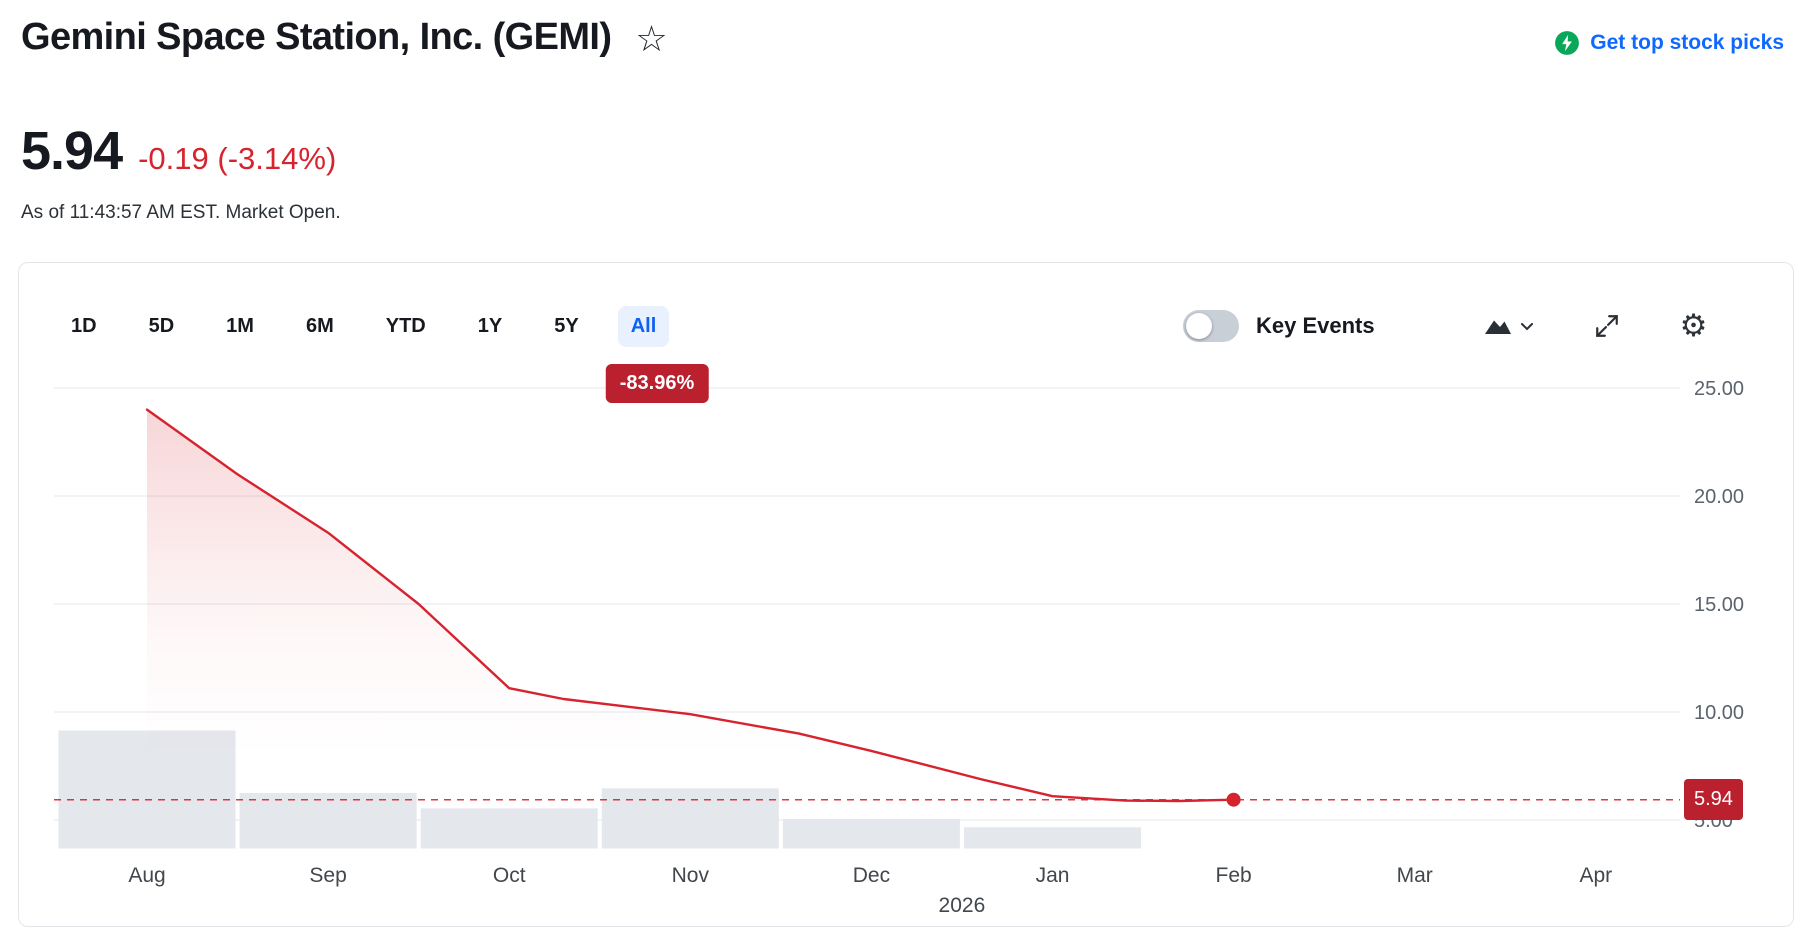  What do you see at coordinates (490, 326) in the screenshot?
I see `range-tab-1y: 1Y` at bounding box center [490, 326].